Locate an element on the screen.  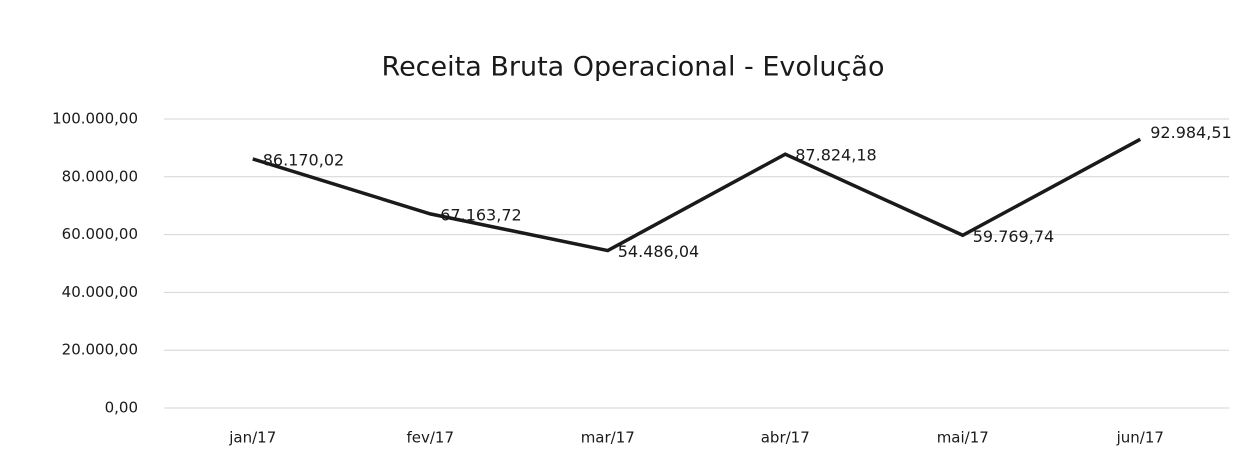
y-tick-label: 20.000,00 is located at coordinates (100, 350).